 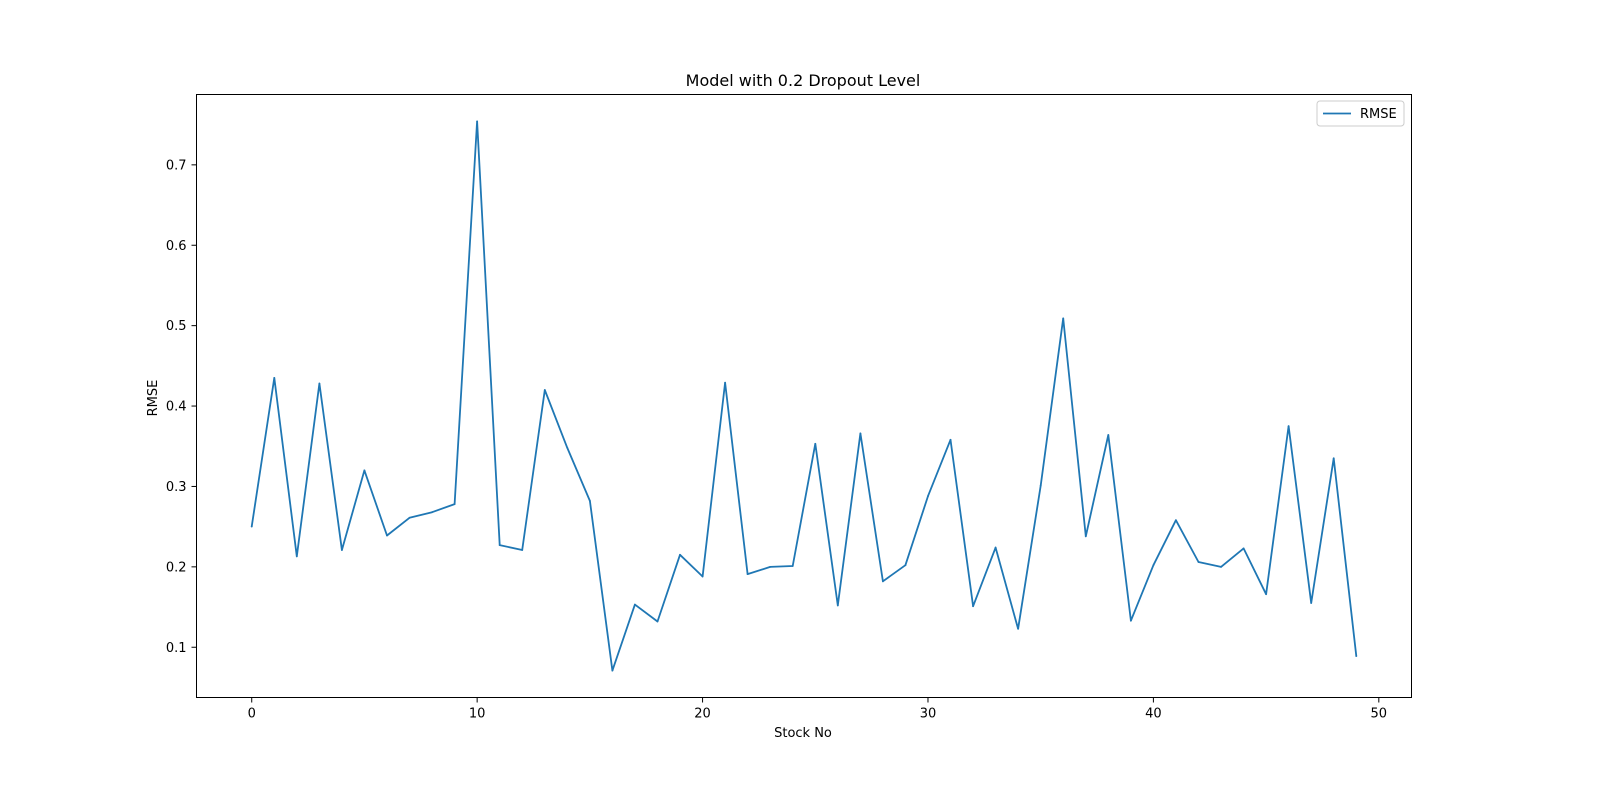 I want to click on legend: RMSE, so click(x=1360, y=113).